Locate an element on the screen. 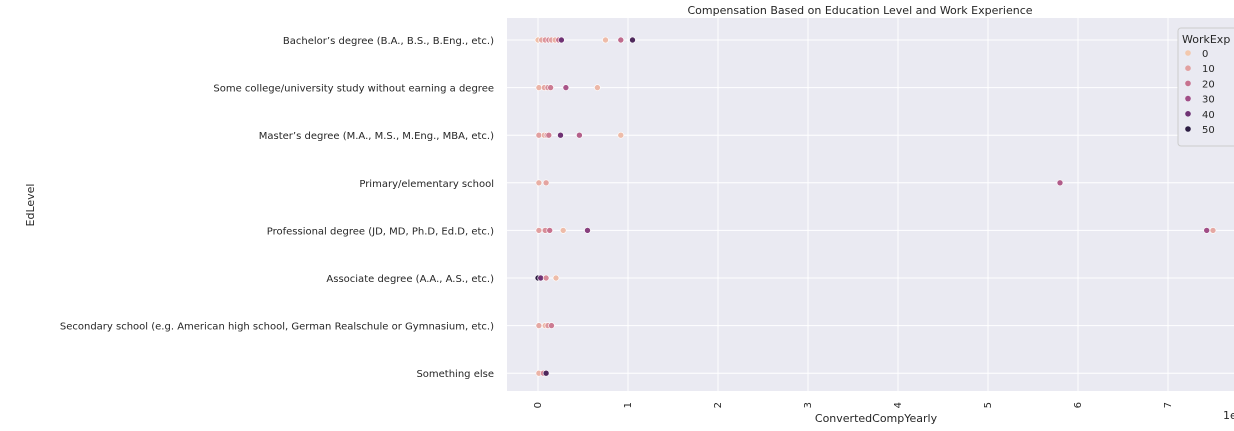 This screenshot has width=1234, height=431. legend-box is located at coordinates (1205, 87).